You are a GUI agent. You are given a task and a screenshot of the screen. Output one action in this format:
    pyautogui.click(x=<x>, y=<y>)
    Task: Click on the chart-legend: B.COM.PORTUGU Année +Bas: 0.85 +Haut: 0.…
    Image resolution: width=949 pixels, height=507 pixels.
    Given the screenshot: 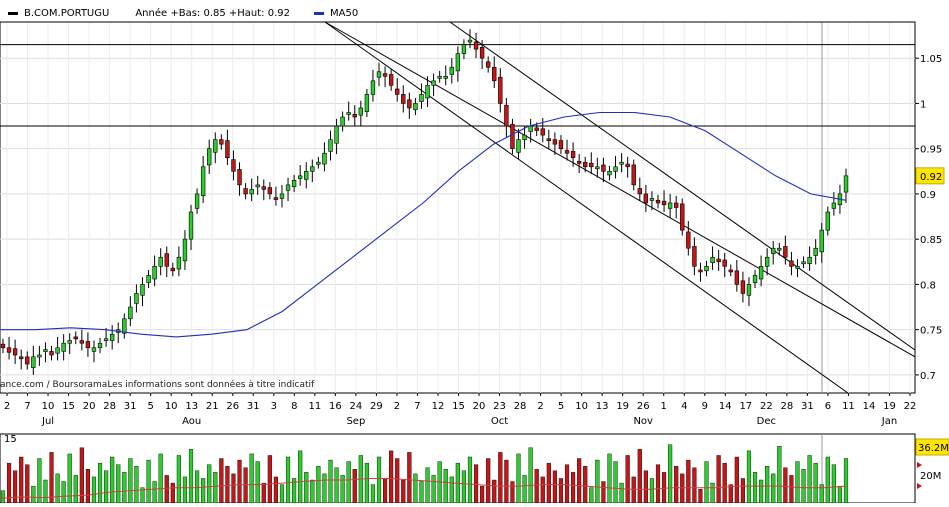 What is the action you would take?
    pyautogui.click(x=183, y=13)
    